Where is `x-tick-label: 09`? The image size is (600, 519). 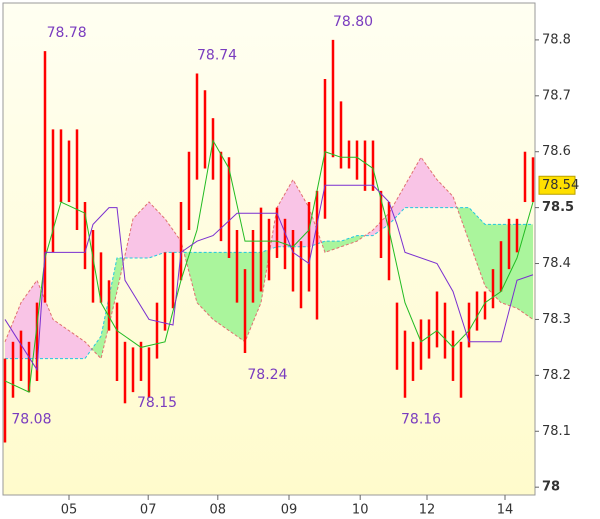
x-tick-label: 09 is located at coordinates (289, 510).